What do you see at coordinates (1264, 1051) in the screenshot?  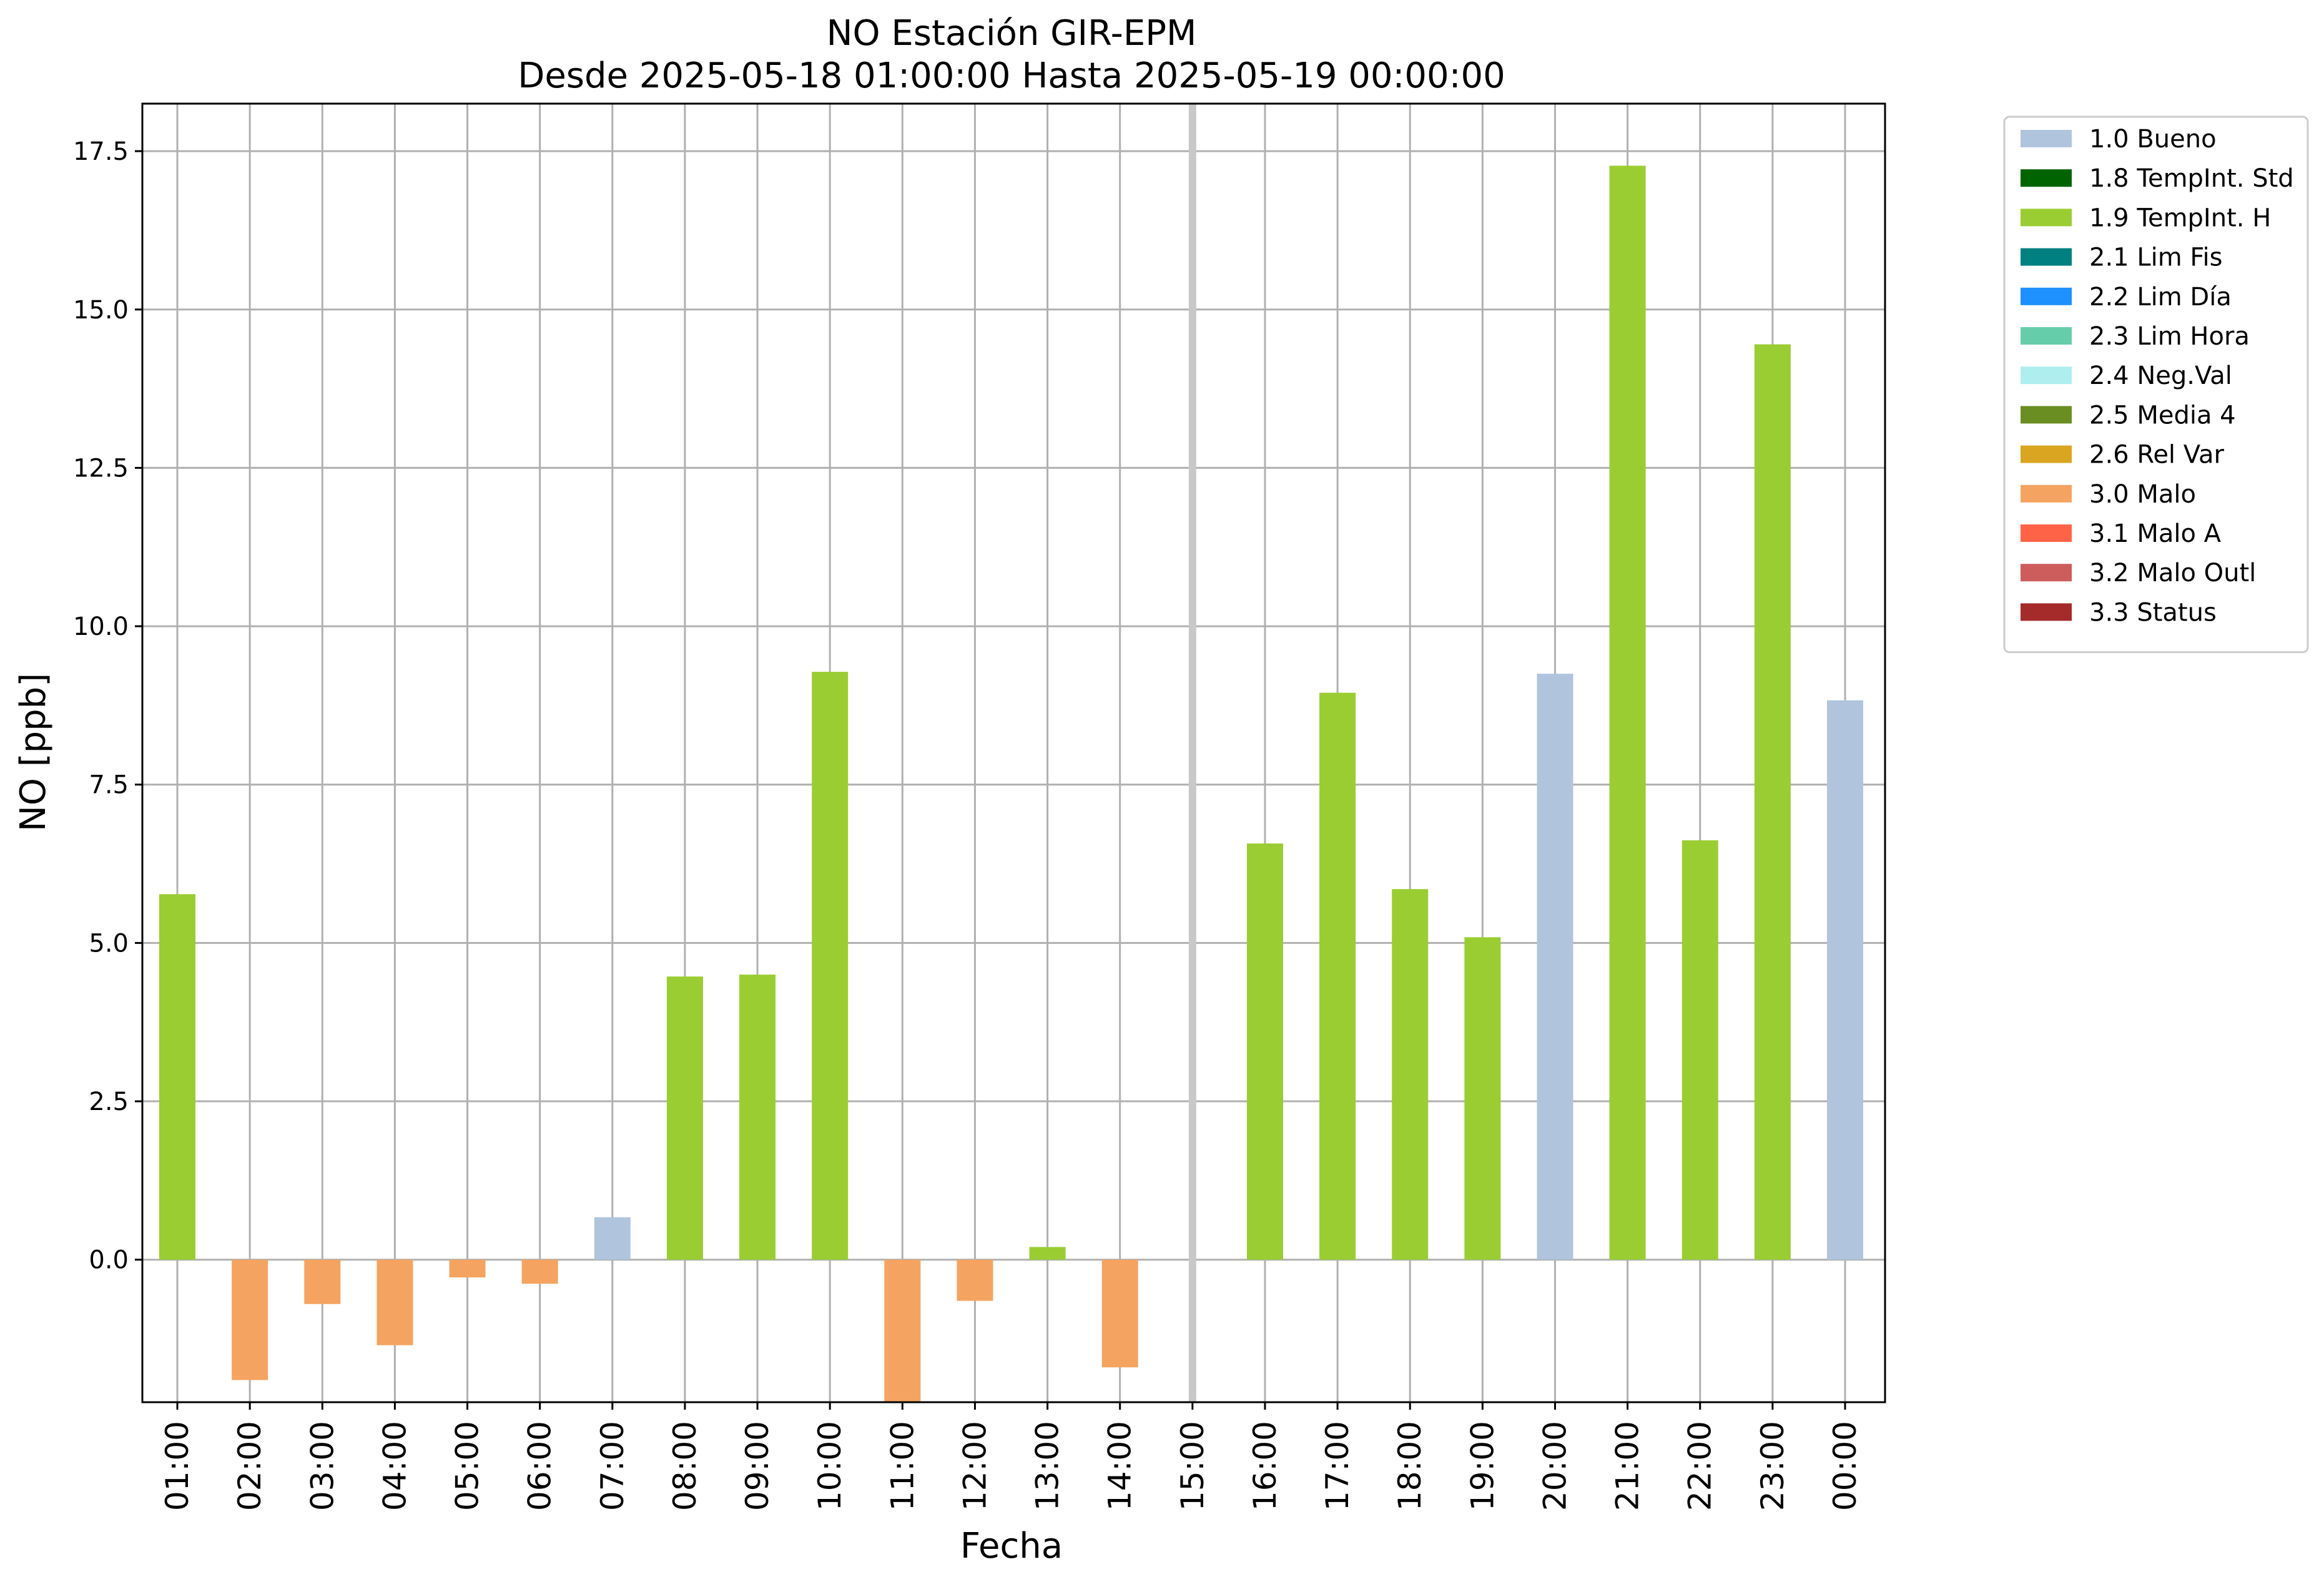 I see `bar-16:00` at bounding box center [1264, 1051].